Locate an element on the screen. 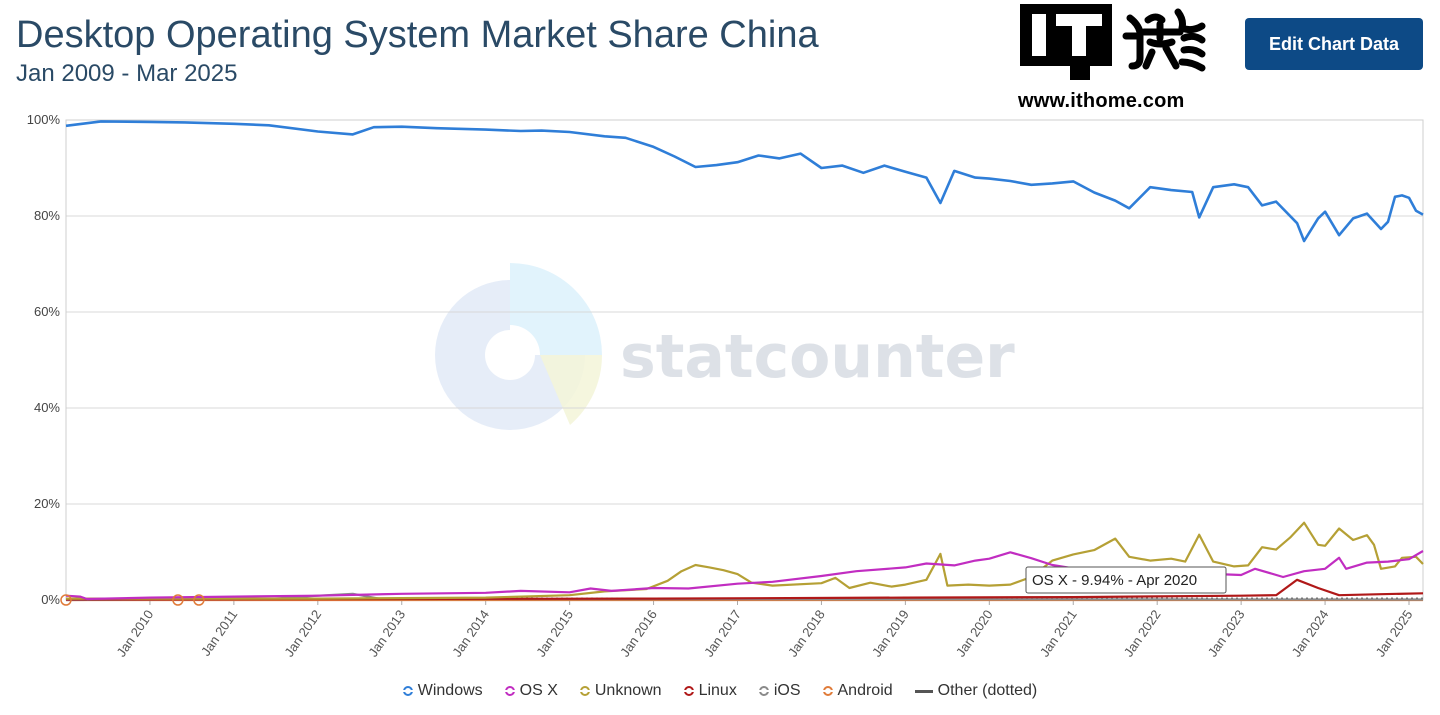 This screenshot has width=1440, height=715. legend-item-linux: Linux is located at coordinates (707, 691).